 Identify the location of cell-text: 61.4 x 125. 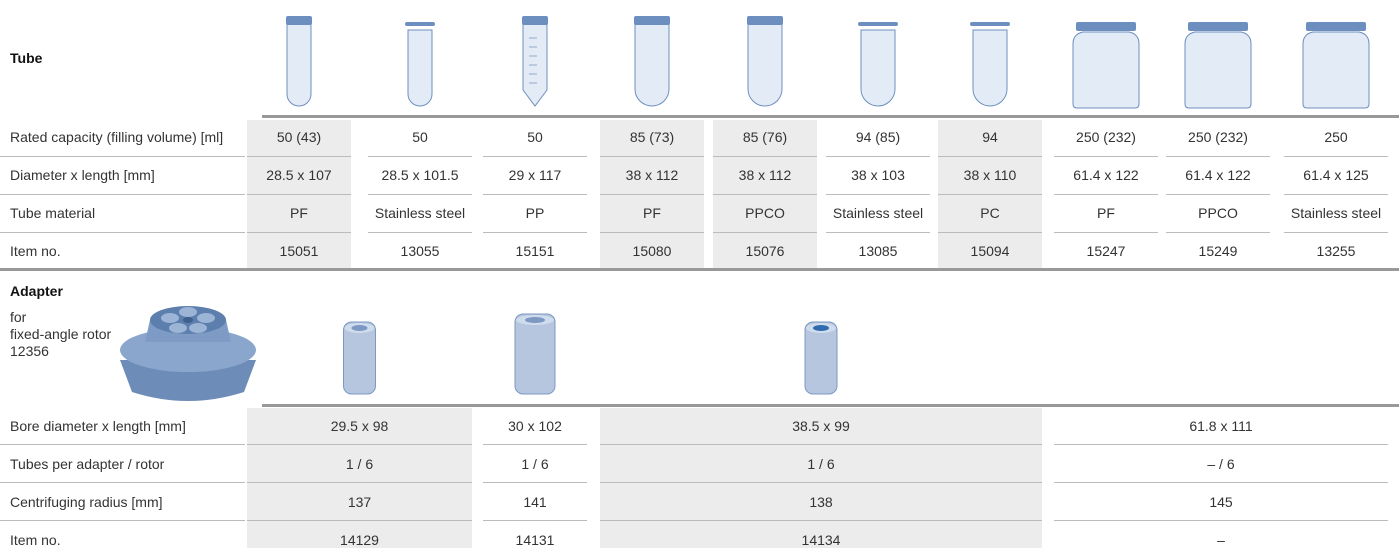
(1336, 175).